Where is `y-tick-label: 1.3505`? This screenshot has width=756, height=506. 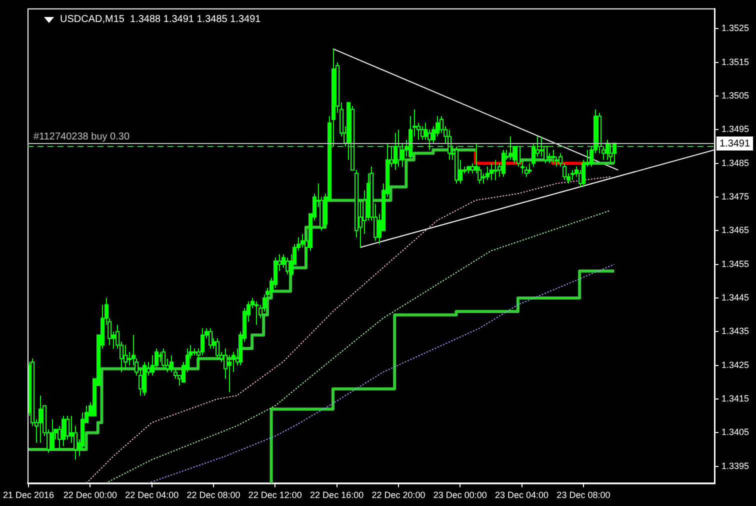 y-tick-label: 1.3505 is located at coordinates (735, 95).